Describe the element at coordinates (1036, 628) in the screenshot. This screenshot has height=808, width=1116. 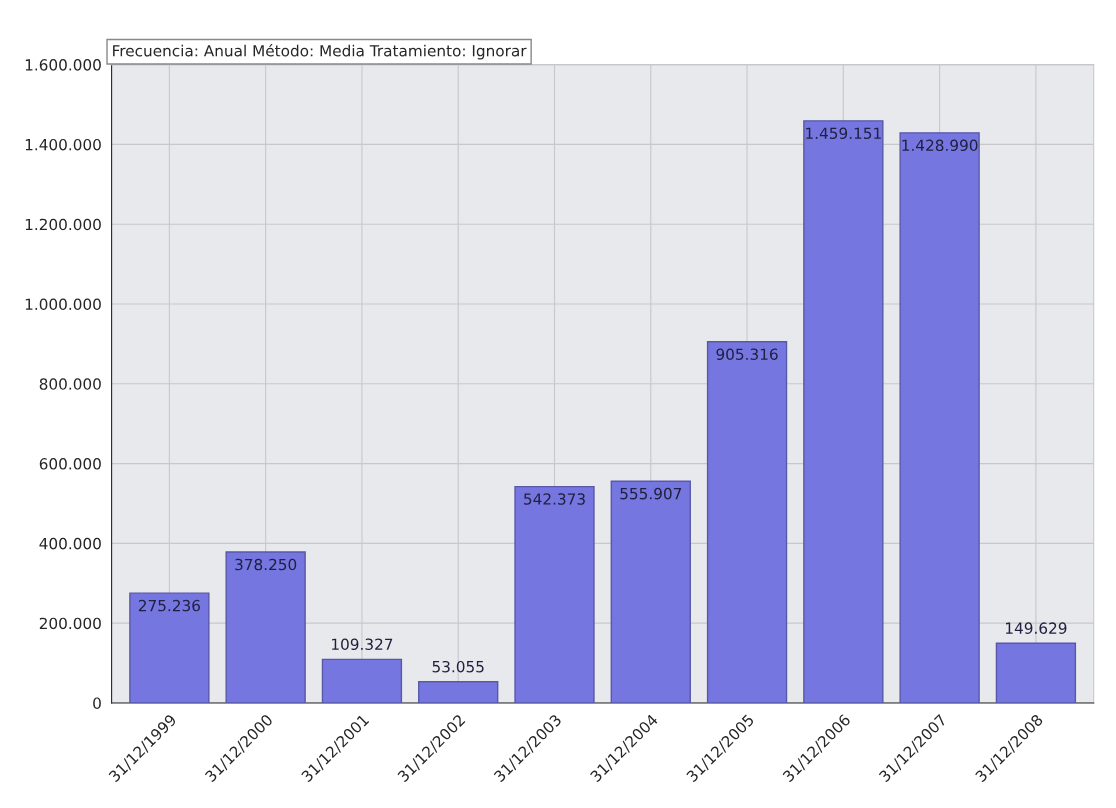
I see `data-label: 149.629` at that location.